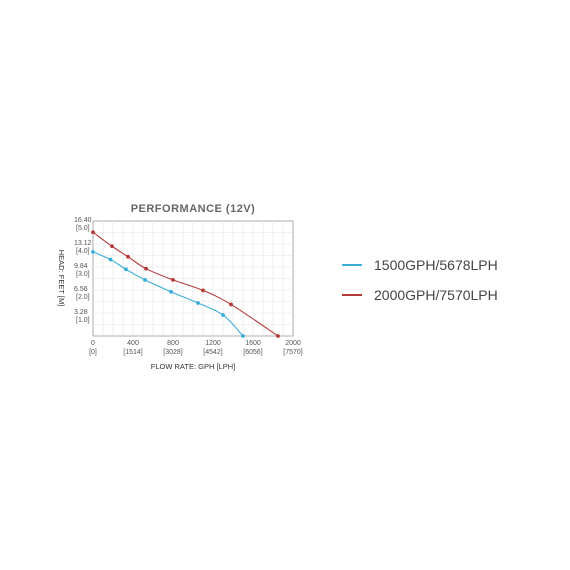 Image resolution: width=570 pixels, height=570 pixels. Describe the element at coordinates (83, 243) in the screenshot. I see `y-tick-label: 13.12` at that location.